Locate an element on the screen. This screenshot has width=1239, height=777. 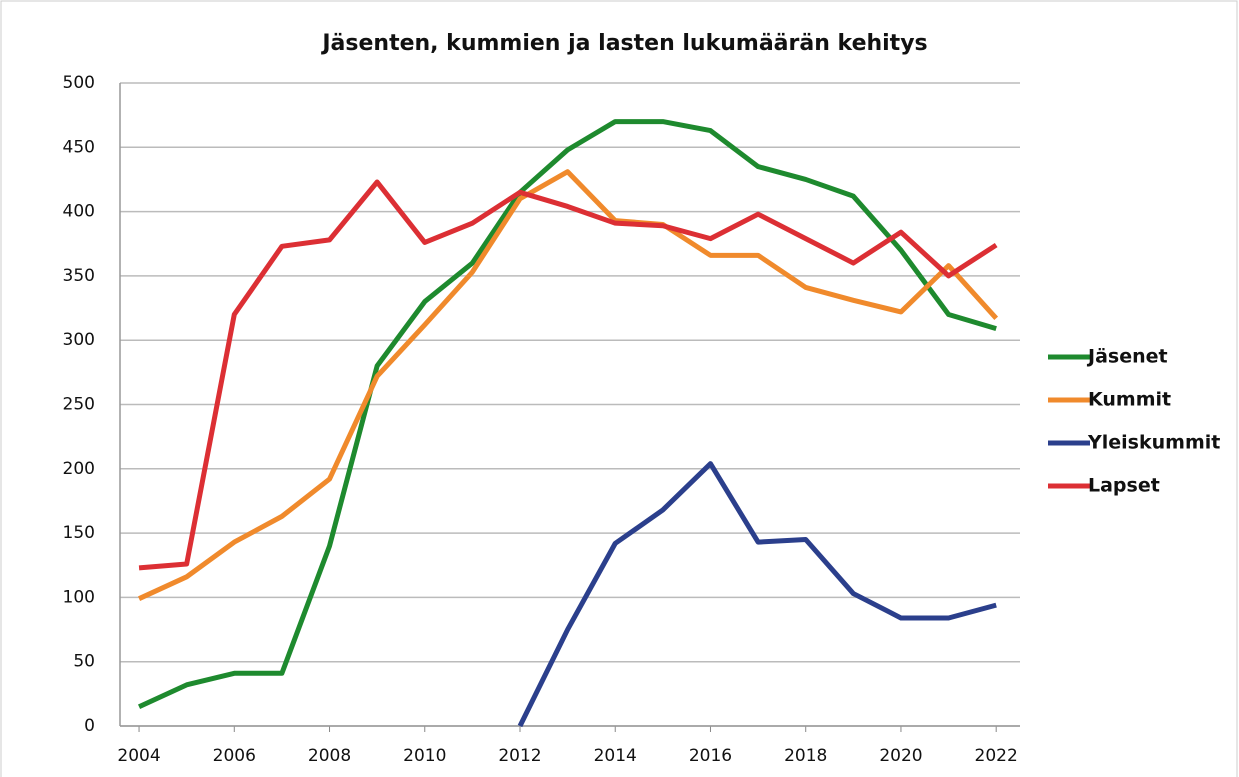
y-tick-label: 500 is located at coordinates (79, 83).